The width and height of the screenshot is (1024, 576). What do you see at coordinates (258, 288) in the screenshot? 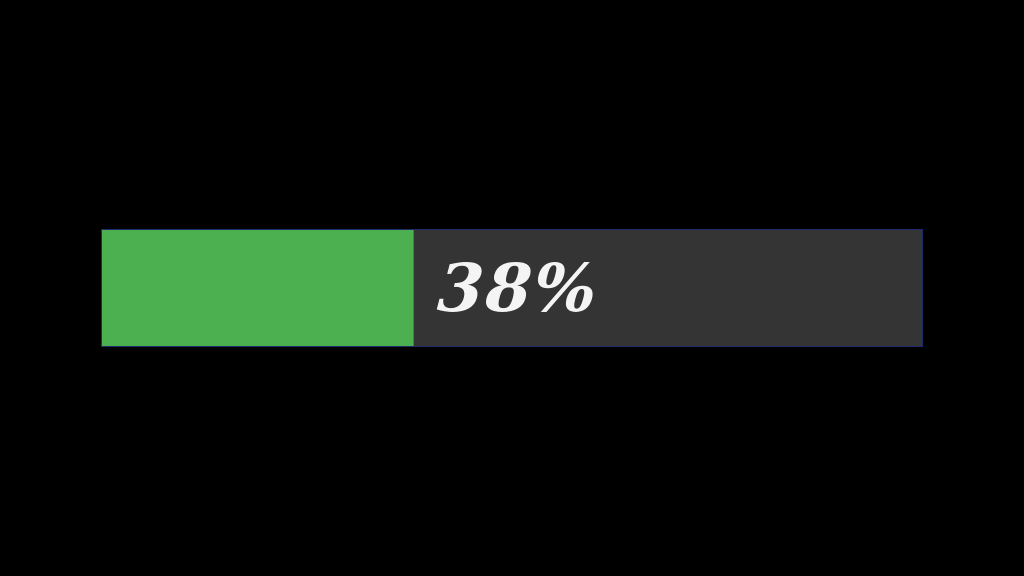
I see `progress-bar-fill` at bounding box center [258, 288].